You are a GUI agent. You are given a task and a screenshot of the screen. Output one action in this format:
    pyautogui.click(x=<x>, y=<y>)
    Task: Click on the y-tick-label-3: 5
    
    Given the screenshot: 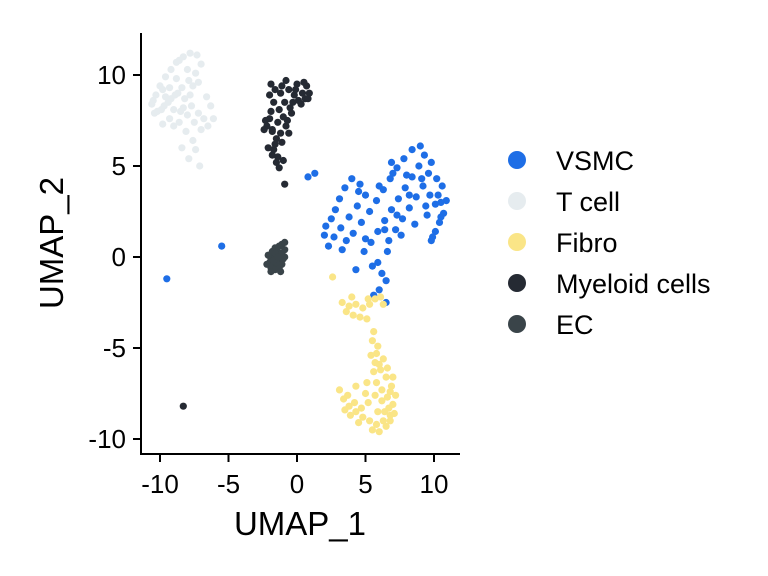 What is the action you would take?
    pyautogui.click(x=119, y=166)
    